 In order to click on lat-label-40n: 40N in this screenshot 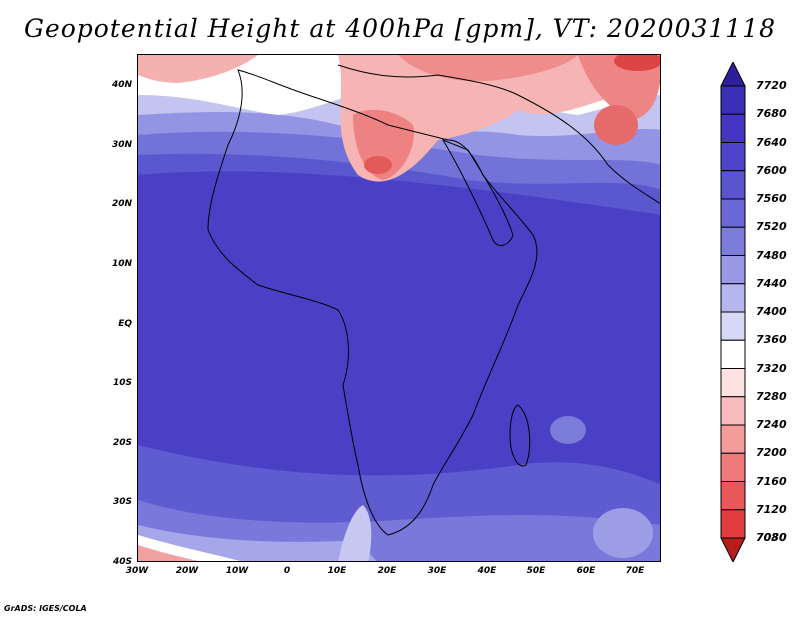, I will do `click(121, 85)`.